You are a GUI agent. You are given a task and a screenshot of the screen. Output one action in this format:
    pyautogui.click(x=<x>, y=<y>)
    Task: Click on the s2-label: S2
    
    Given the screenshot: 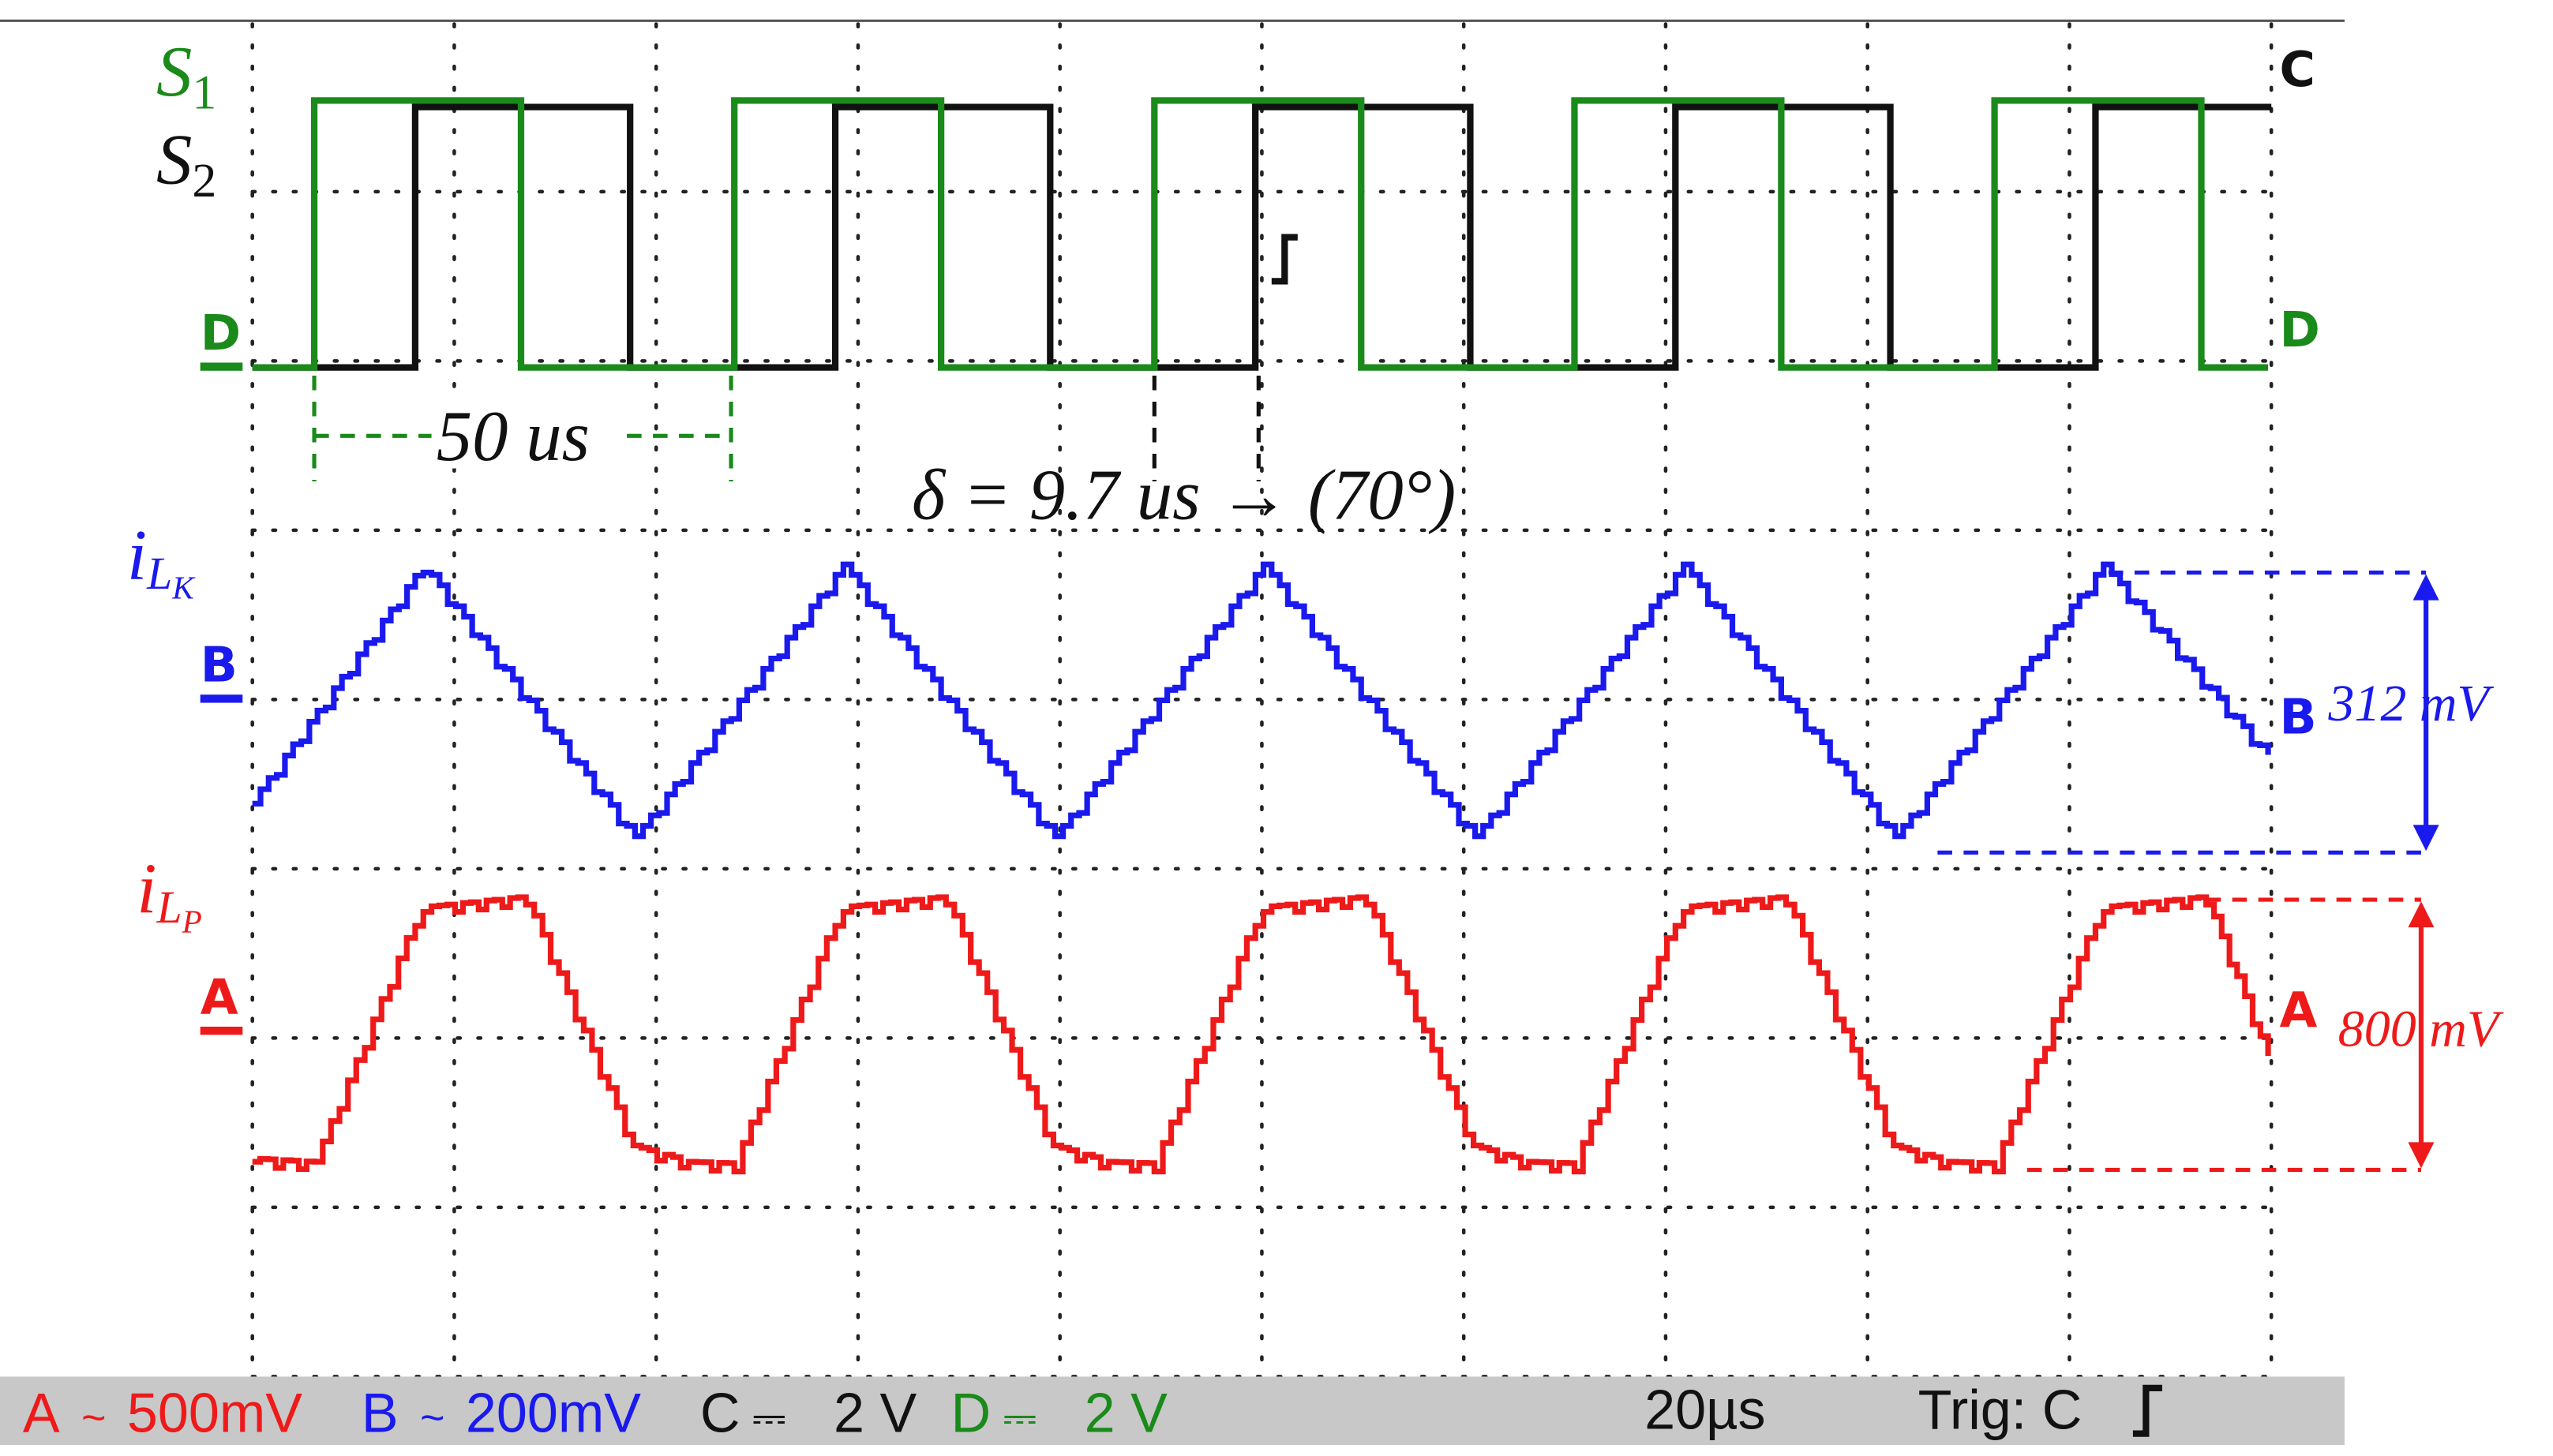 What is the action you would take?
    pyautogui.click(x=186, y=164)
    